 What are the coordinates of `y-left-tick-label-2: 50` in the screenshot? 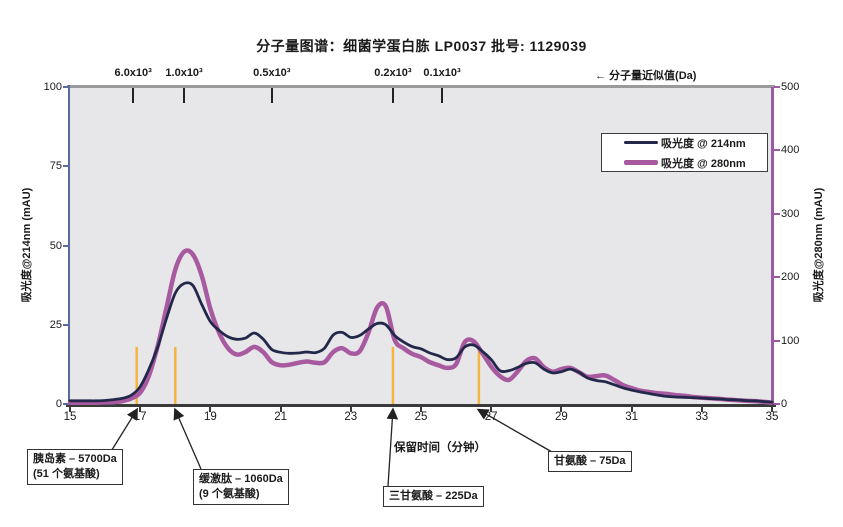 It's located at (55, 245).